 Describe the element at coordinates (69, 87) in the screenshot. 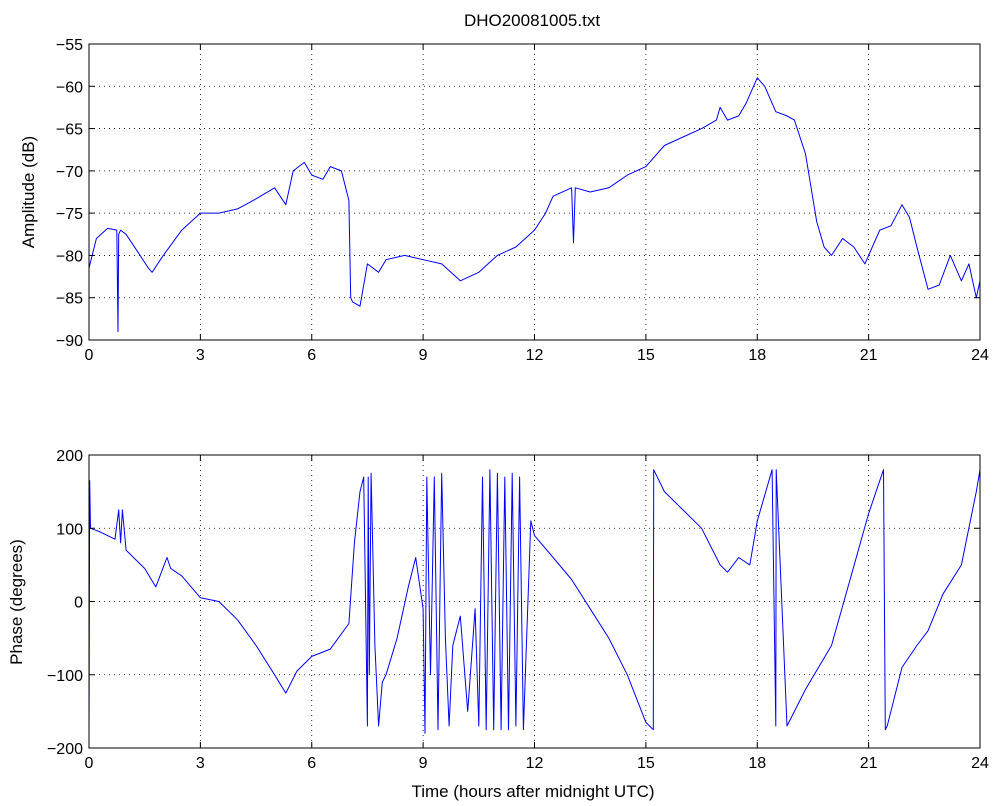

I see `amplitude-y-tick-label: −60` at that location.